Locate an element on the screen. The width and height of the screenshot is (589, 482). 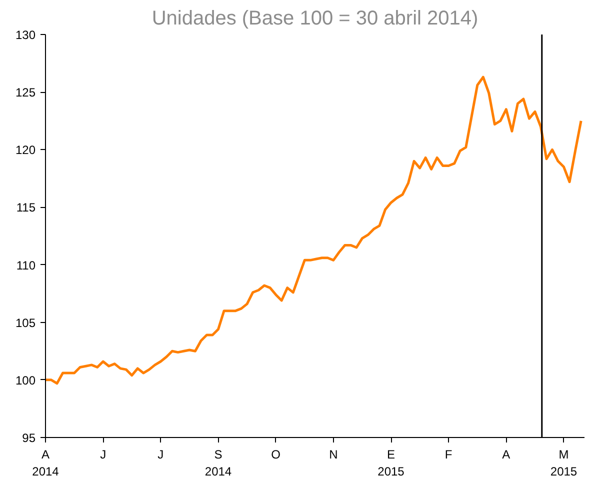
y-tick-label: 110 is located at coordinates (26, 265).